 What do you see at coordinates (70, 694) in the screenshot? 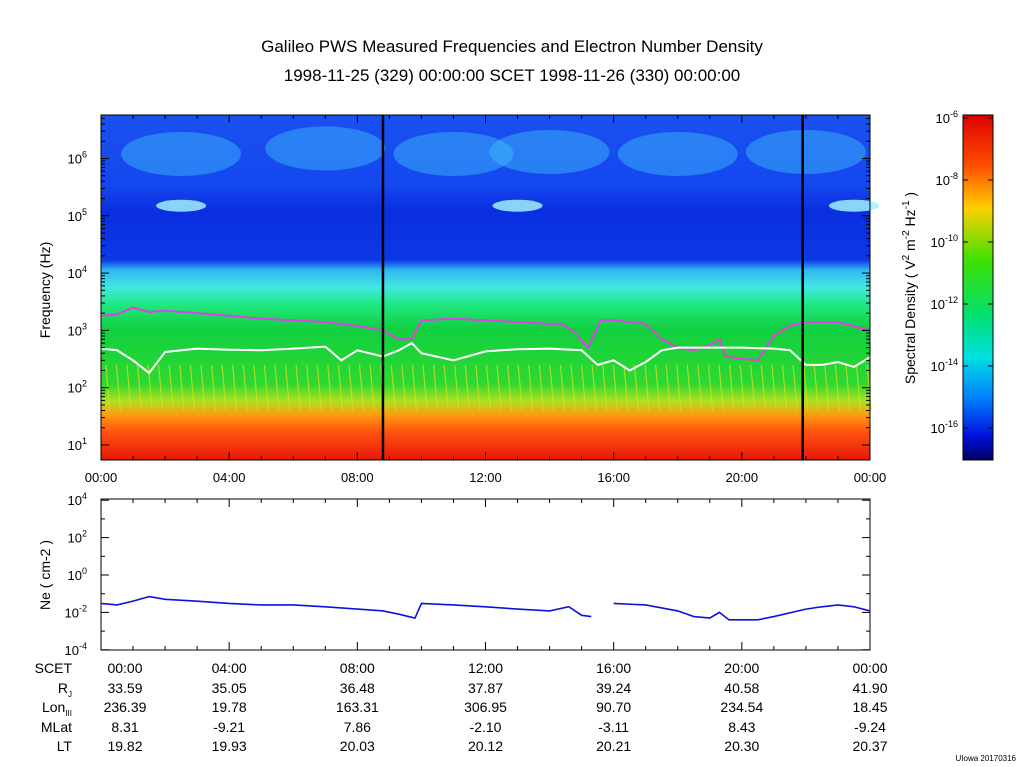
I see `row-label-subscript: J` at bounding box center [70, 694].